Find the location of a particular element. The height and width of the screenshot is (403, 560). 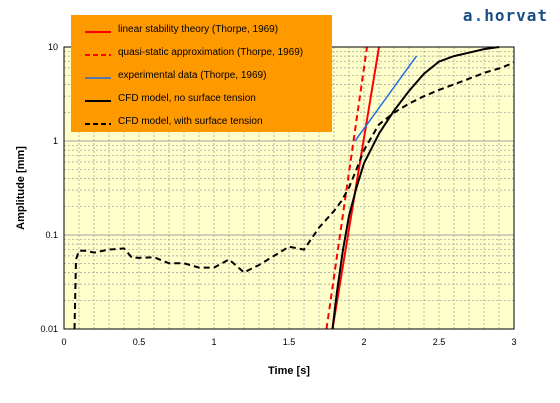

legend-item: CFD model, no surface tension is located at coordinates (201, 101).